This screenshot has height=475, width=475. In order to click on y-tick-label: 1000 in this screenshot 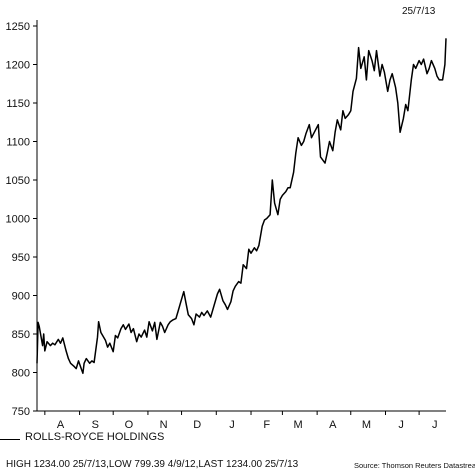, I will do `click(18, 220)`.